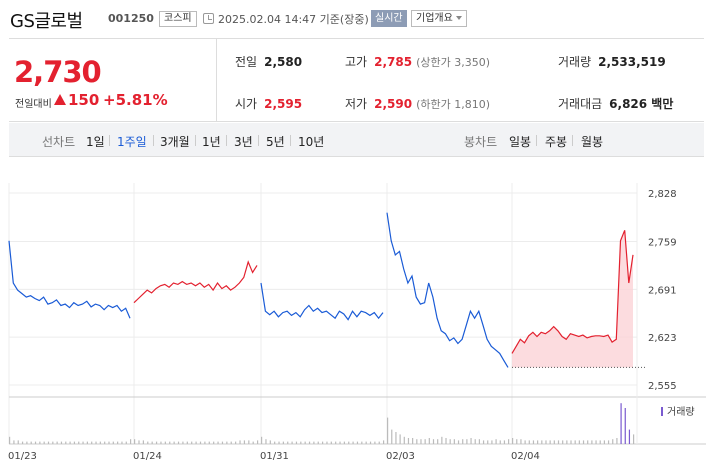 The image size is (706, 466). Describe the element at coordinates (113, 80) in the screenshot. I see `current-price-box: 2,730 전일대비 150 +5.81%` at that location.